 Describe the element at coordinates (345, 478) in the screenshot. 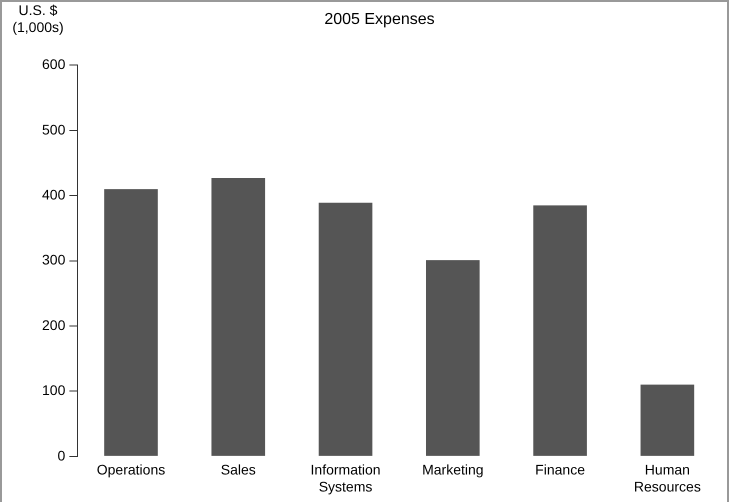

I see `x-tick-label: Information Systems` at that location.